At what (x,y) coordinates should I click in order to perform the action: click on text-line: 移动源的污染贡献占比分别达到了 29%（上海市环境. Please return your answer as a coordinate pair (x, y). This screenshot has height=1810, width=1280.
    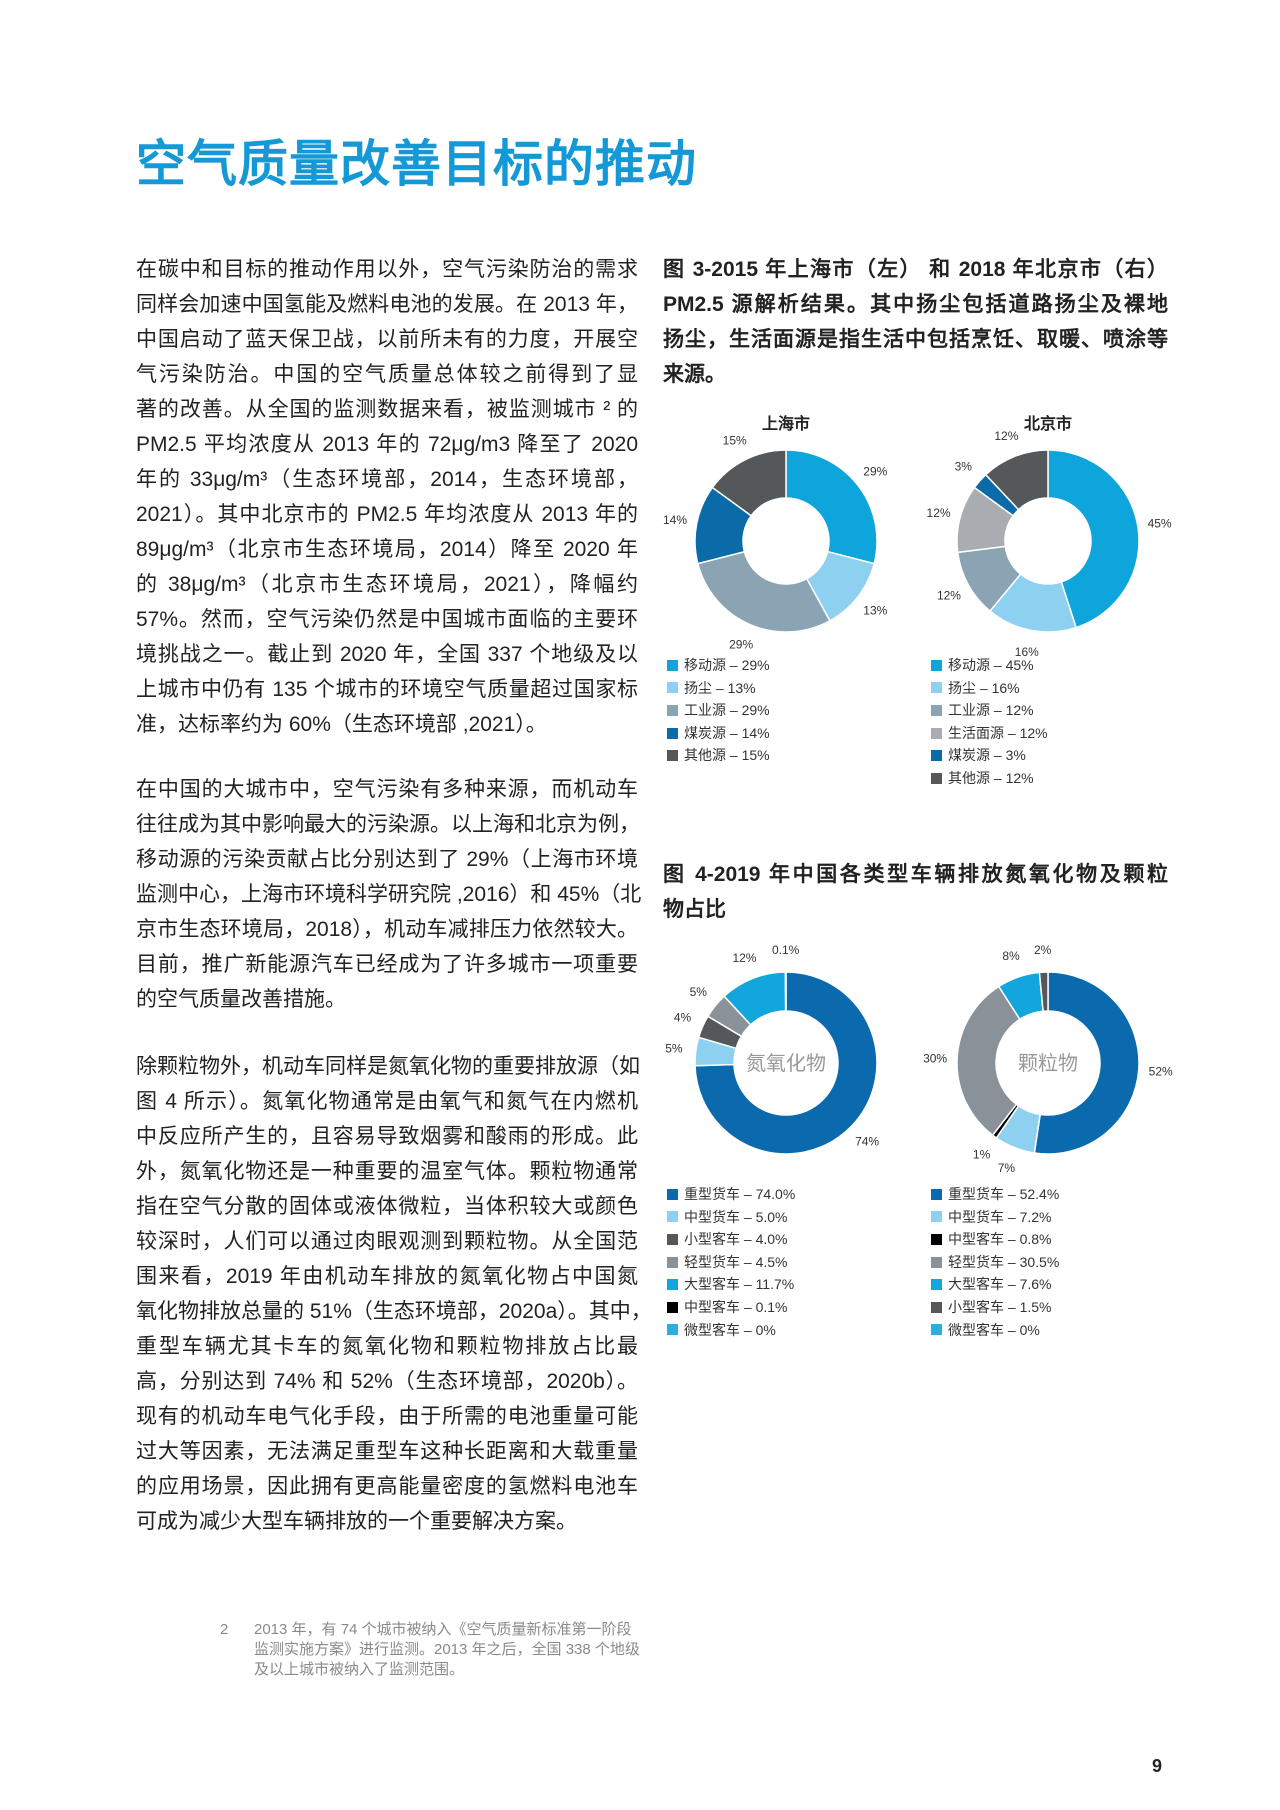
    Looking at the image, I should click on (387, 859).